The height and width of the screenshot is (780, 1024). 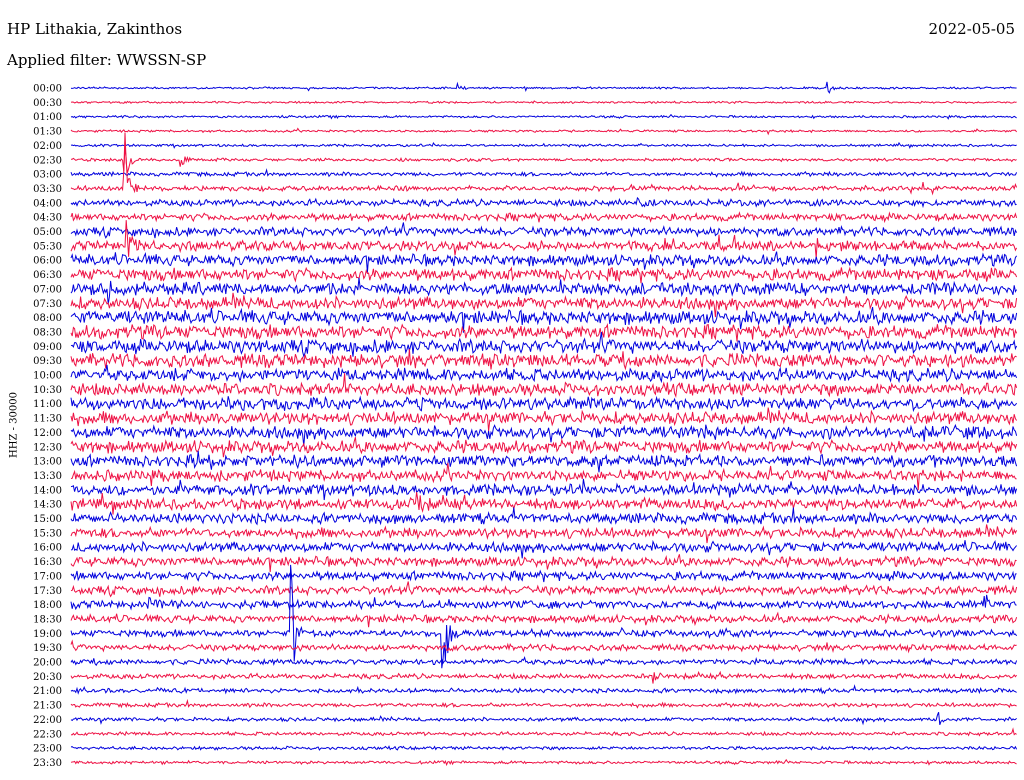 What do you see at coordinates (47, 404) in the screenshot?
I see `time-label-1100: 11:00` at bounding box center [47, 404].